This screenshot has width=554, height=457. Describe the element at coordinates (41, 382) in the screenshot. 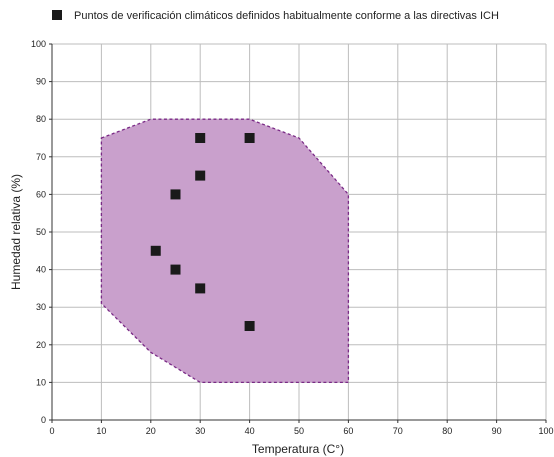

I see `y-tick-label: 10` at that location.